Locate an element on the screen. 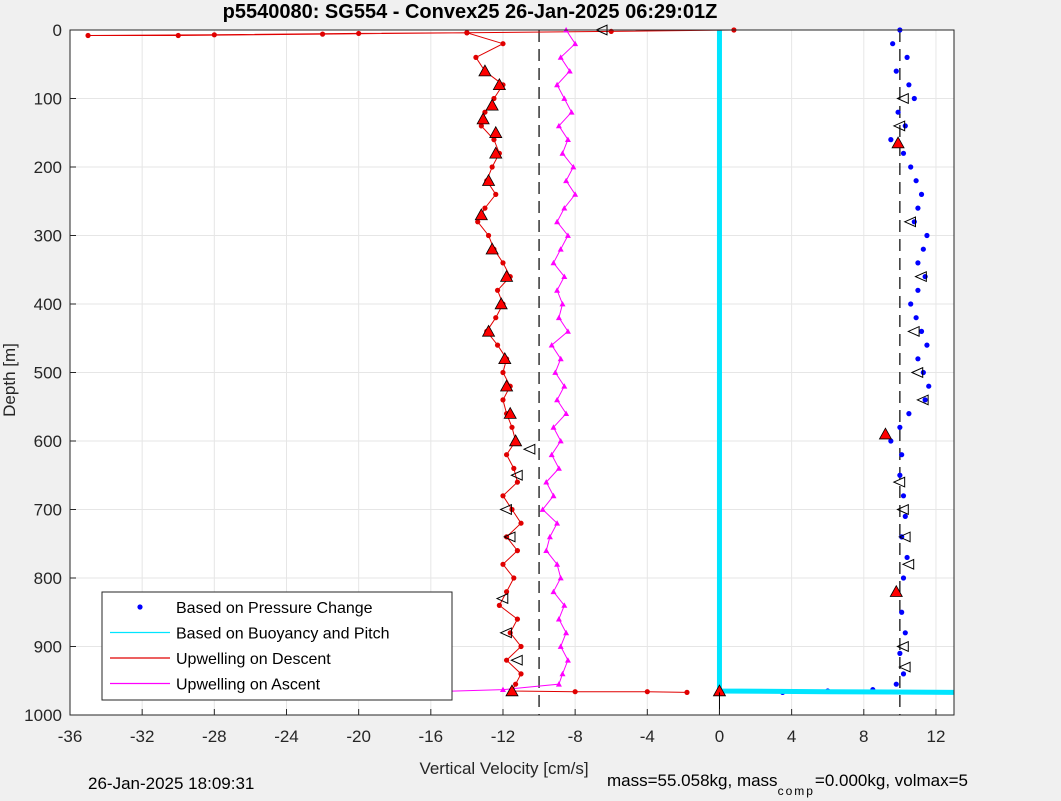  footer-comp-subscript: comp is located at coordinates (796, 791).